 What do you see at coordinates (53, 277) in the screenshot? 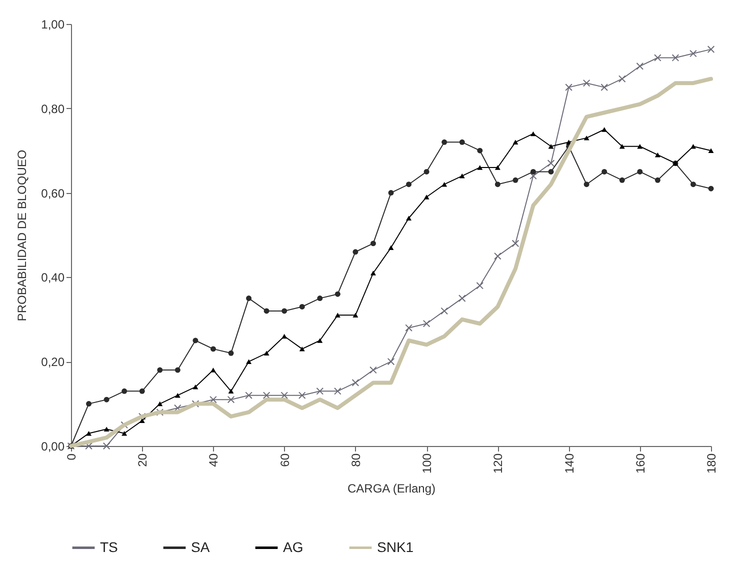
I see `y-tick-label: 0,40` at bounding box center [53, 277].